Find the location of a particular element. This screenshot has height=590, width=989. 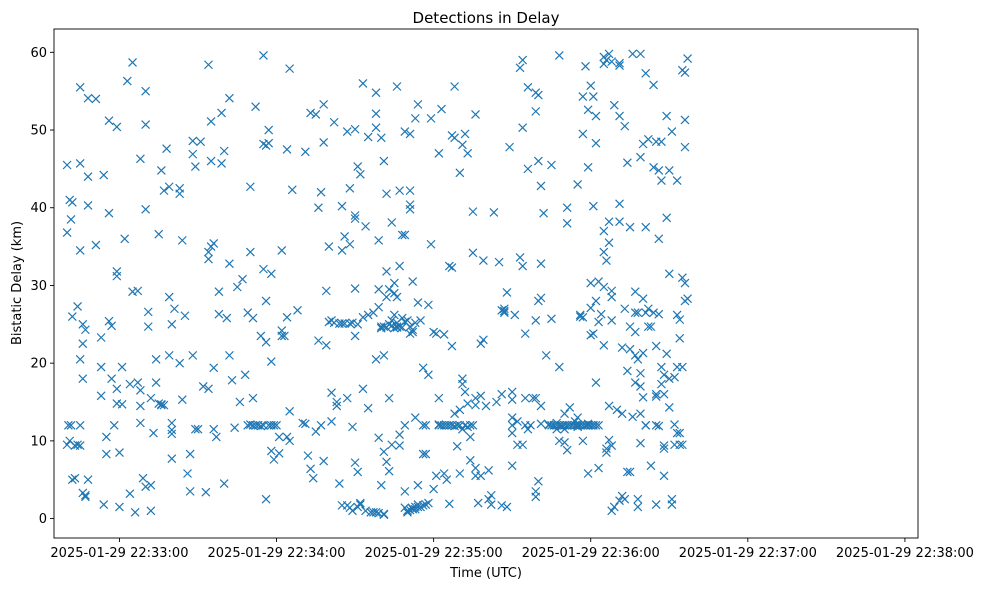

y-axis-label: Bistatic Delay (km) is located at coordinates (17, 283).